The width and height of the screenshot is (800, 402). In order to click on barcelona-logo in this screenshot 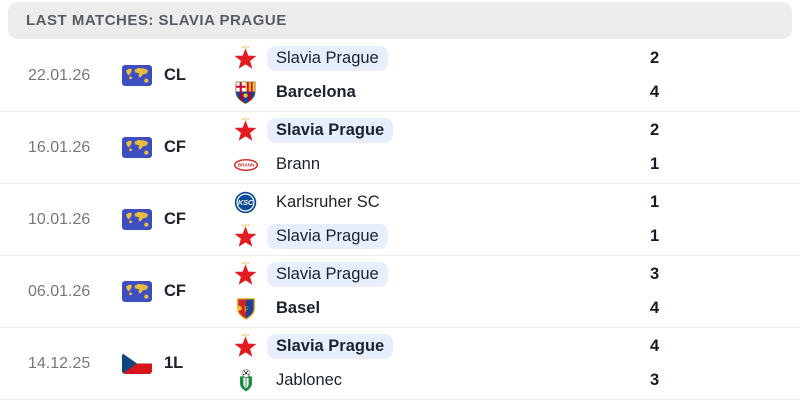, I will do `click(245, 92)`.